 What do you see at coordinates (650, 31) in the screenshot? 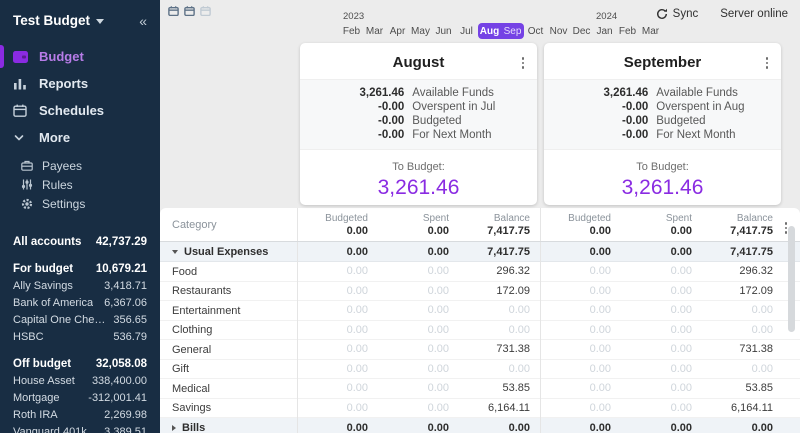
I see `month-tab-mar: Mar` at bounding box center [650, 31].